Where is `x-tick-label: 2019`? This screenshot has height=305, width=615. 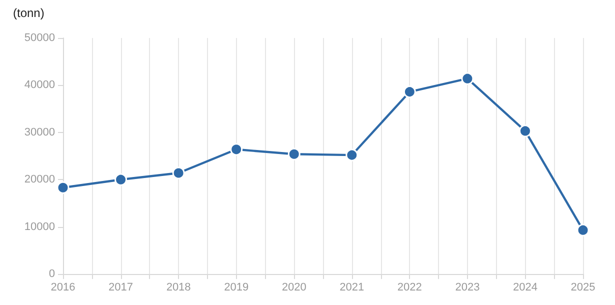
x-tick-label: 2019 is located at coordinates (236, 288).